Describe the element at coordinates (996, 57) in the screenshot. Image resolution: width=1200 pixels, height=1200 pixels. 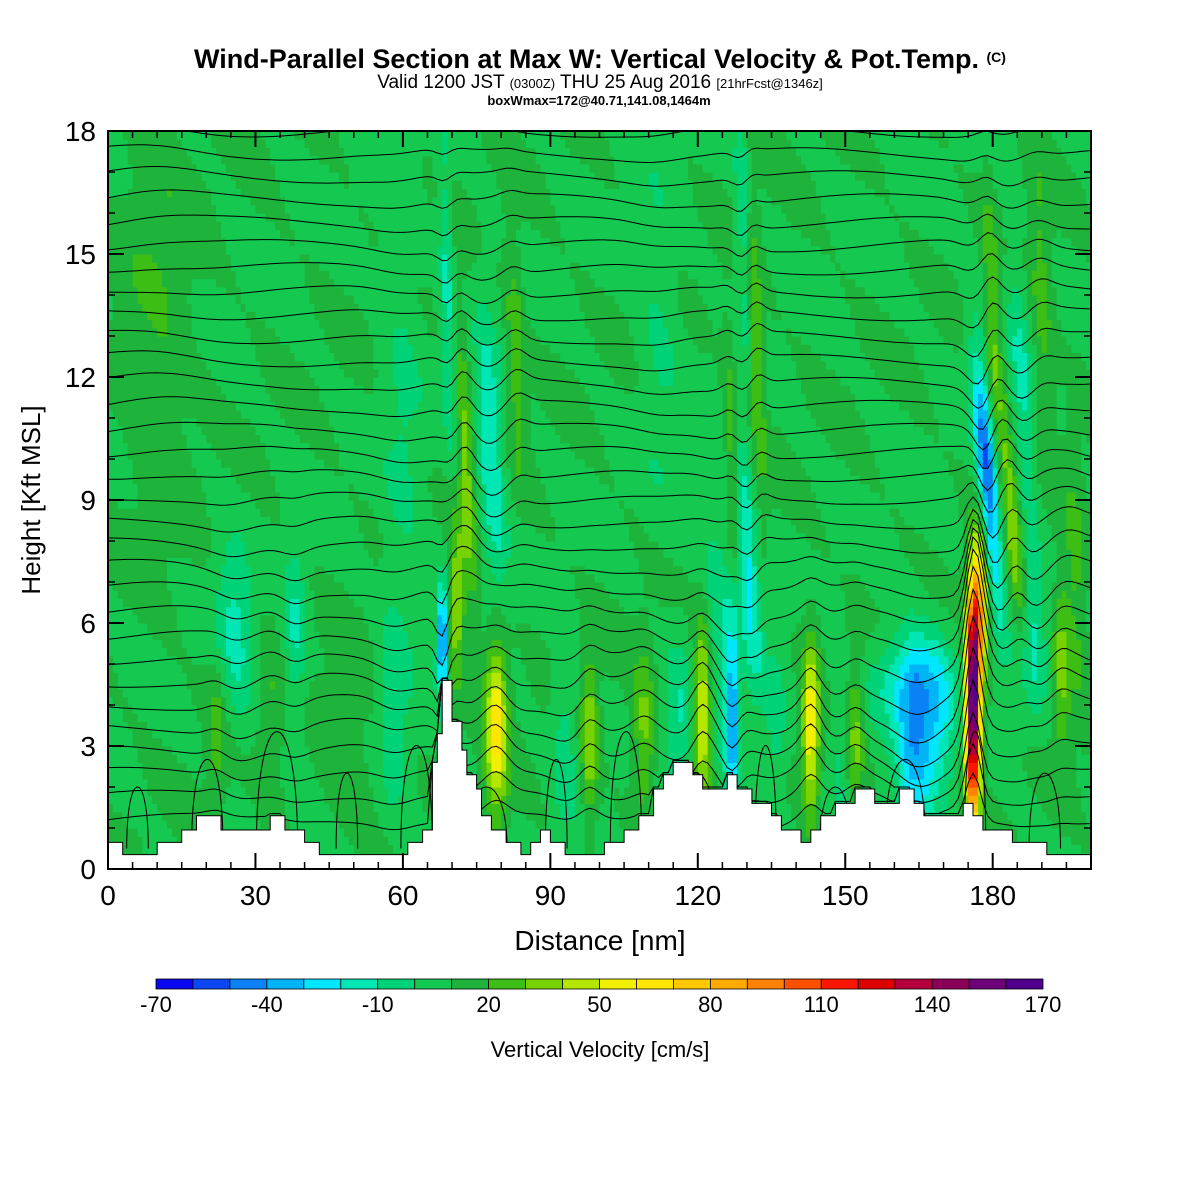
I see `copyright-mark: (C)` at that location.